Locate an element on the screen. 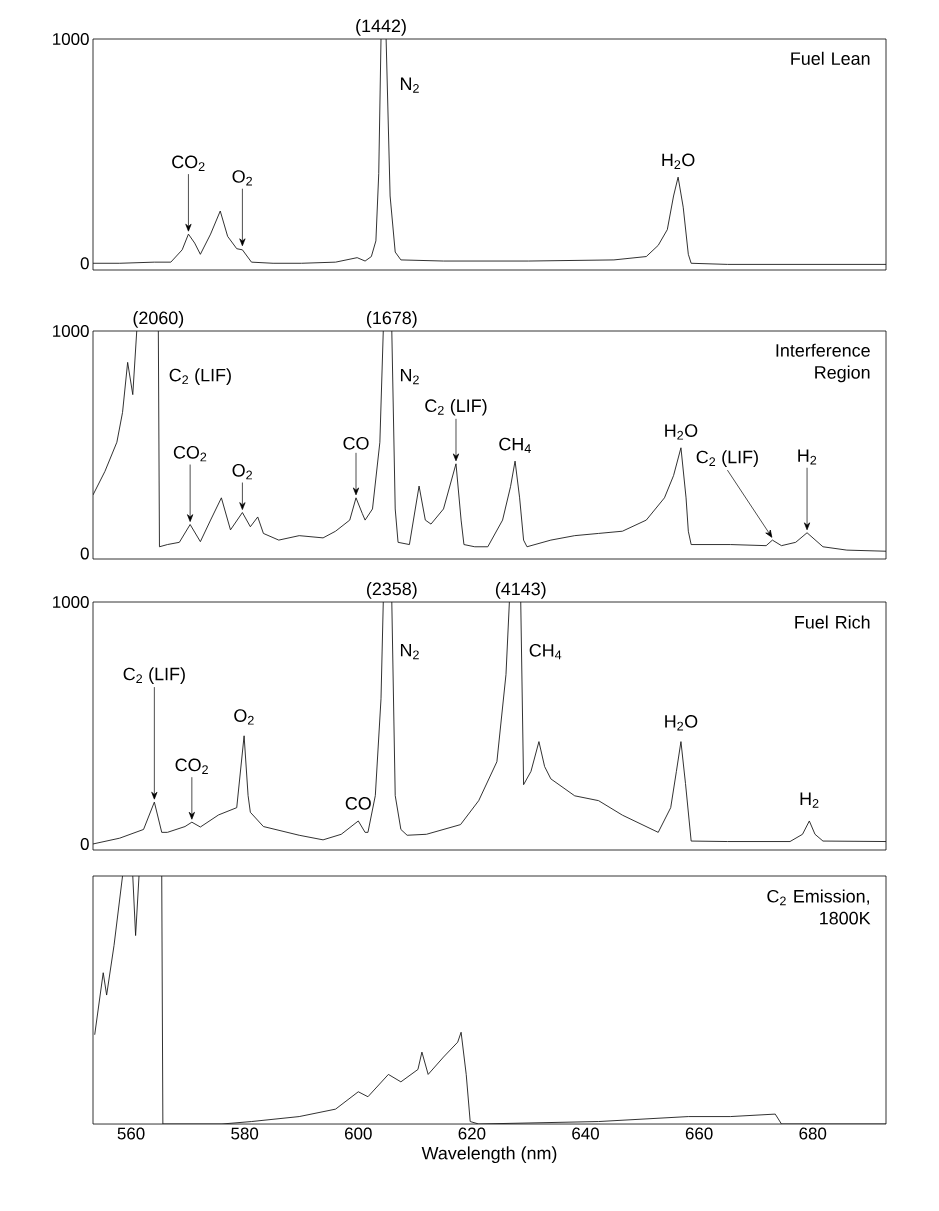 The image size is (939, 1211). x-tick-label: 640 is located at coordinates (585, 1133).